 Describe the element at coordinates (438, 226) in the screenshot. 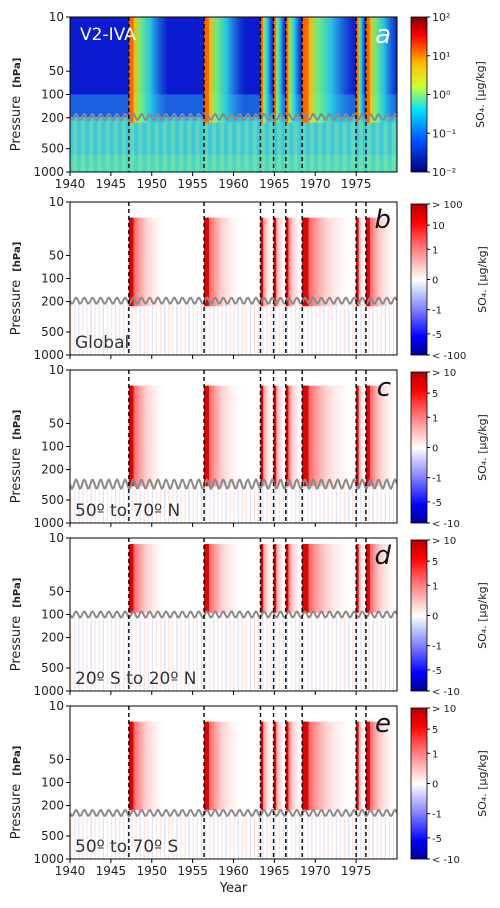

I see `colorbar-tick-label: 10` at that location.